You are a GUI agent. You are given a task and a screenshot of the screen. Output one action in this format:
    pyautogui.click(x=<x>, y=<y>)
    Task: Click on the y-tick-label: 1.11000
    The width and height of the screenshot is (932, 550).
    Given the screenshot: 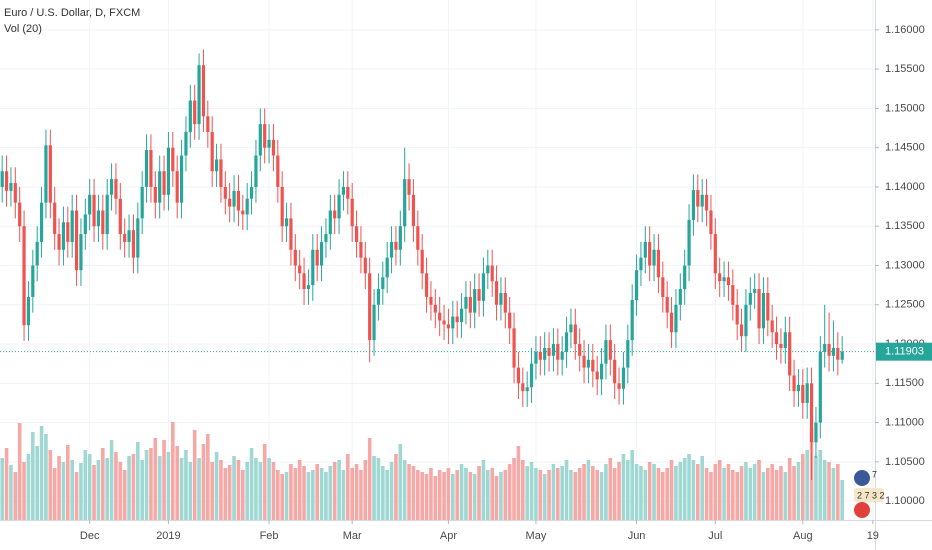 What is the action you would take?
    pyautogui.click(x=904, y=423)
    